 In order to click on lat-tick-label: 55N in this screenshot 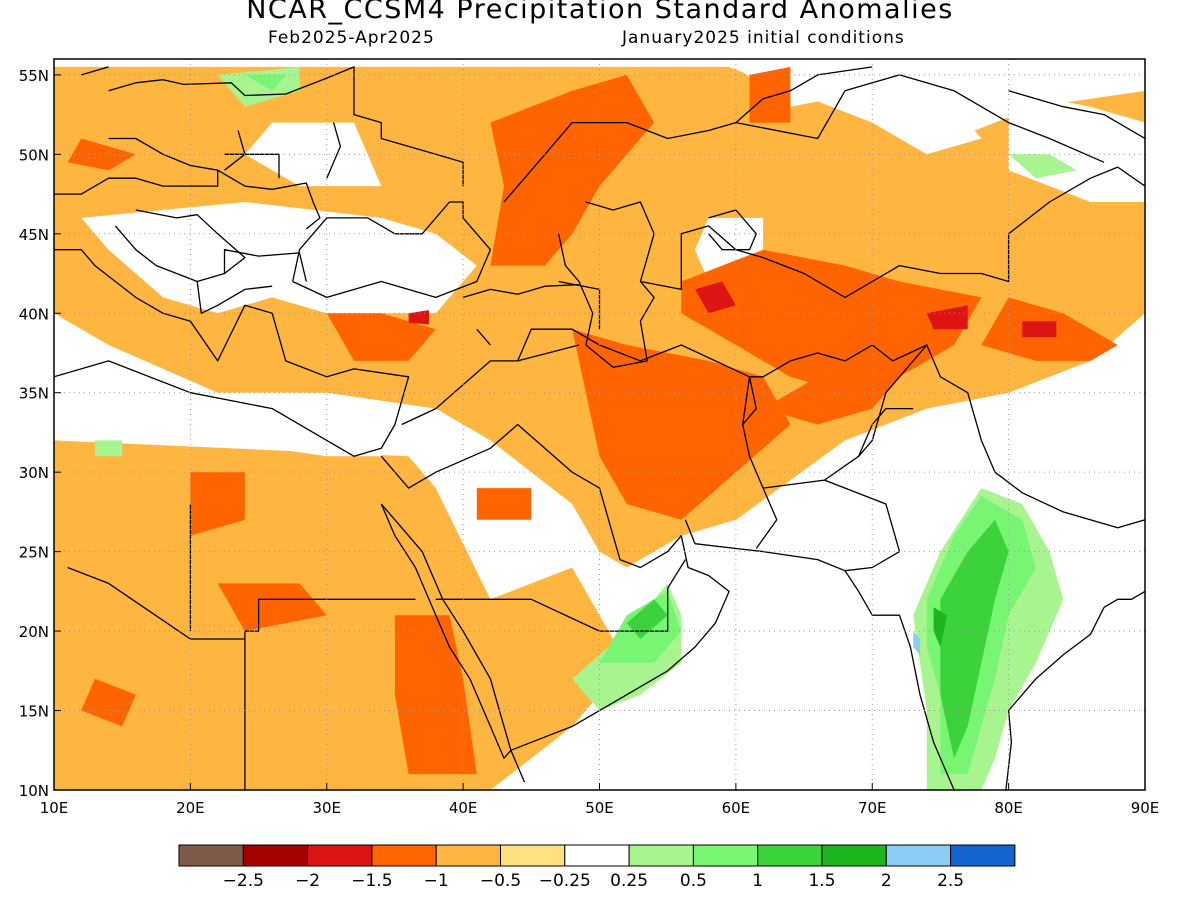, I will do `click(34, 76)`.